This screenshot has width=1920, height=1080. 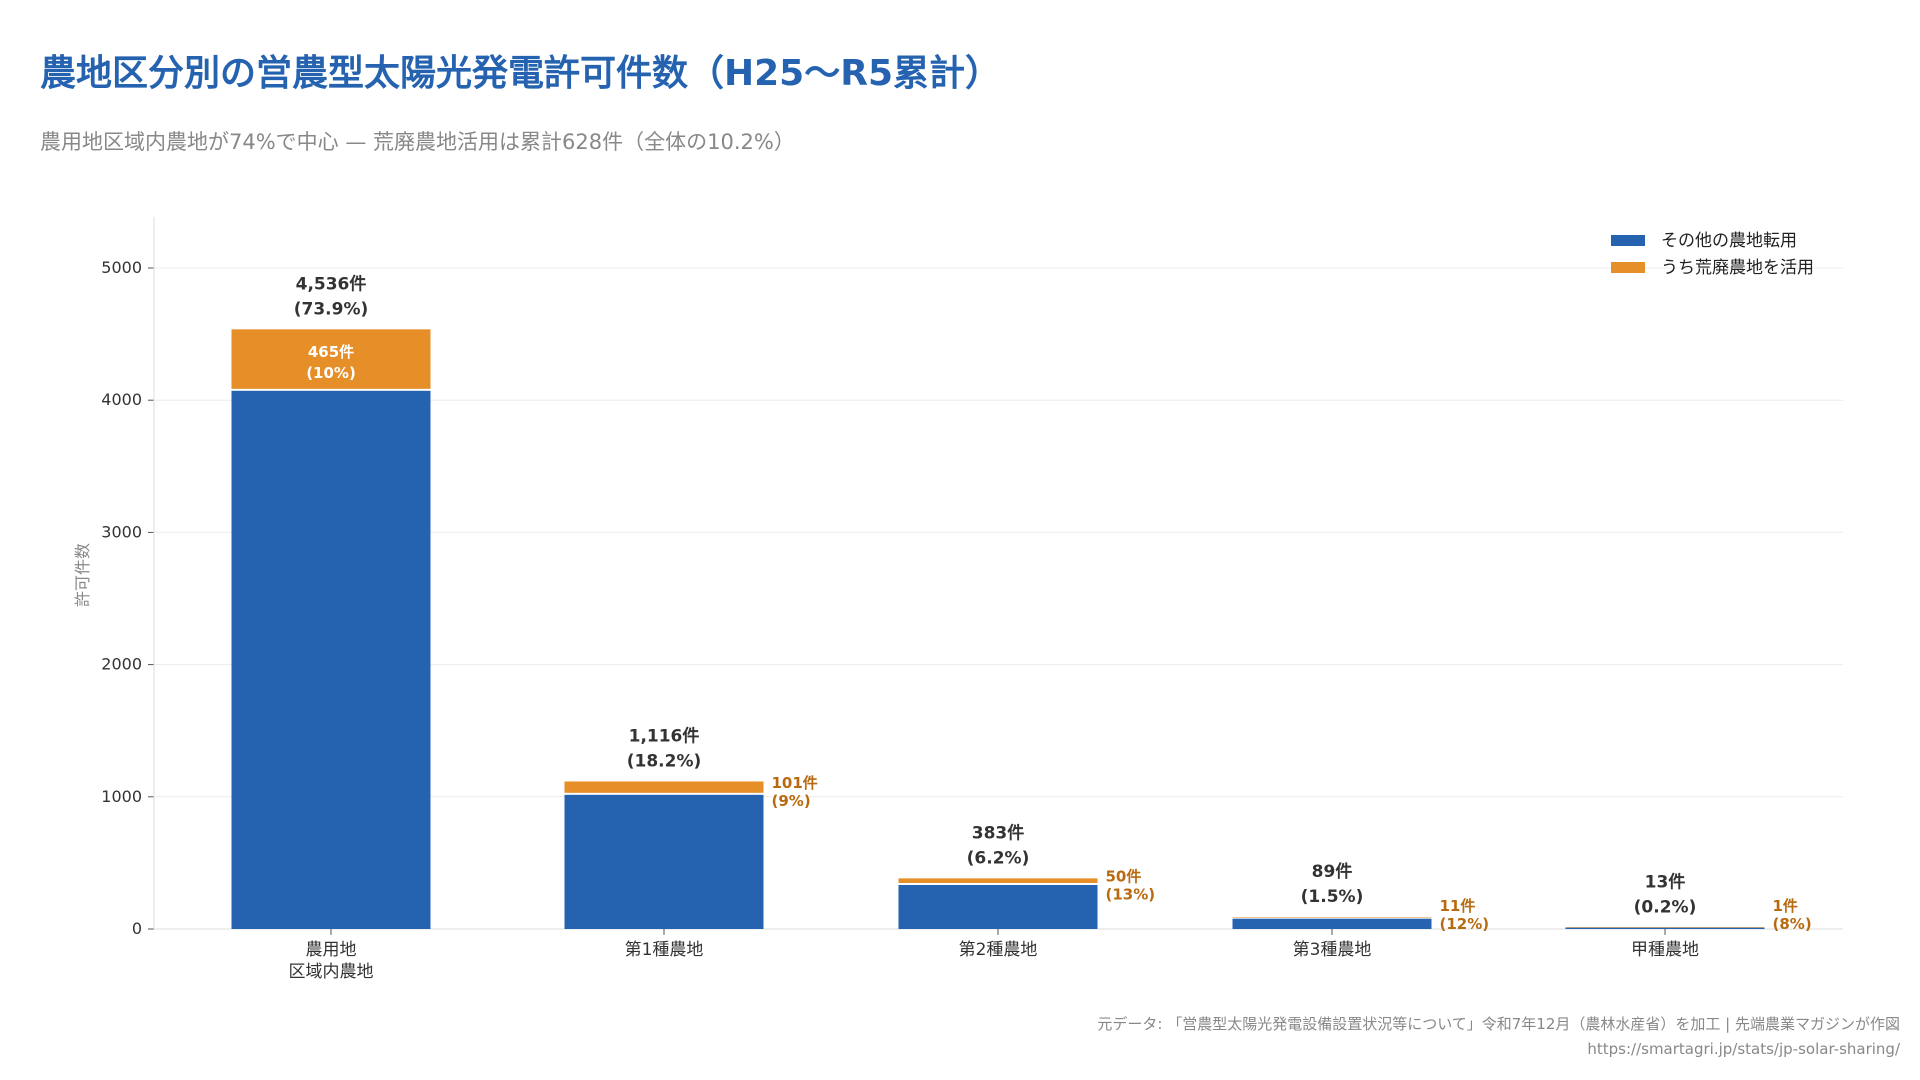 What do you see at coordinates (1332, 871) in the screenshot?
I see `total-label: 89件` at bounding box center [1332, 871].